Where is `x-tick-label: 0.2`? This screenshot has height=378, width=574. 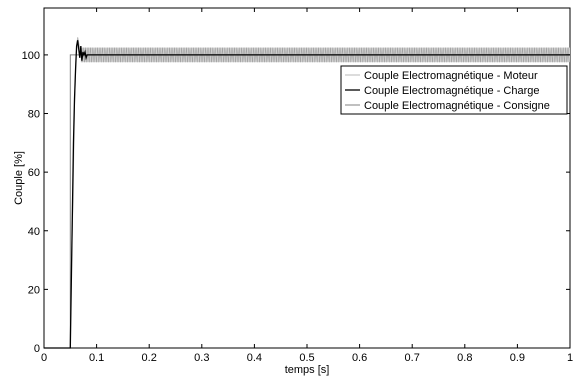 x-tick-label: 0.2 is located at coordinates (149, 358).